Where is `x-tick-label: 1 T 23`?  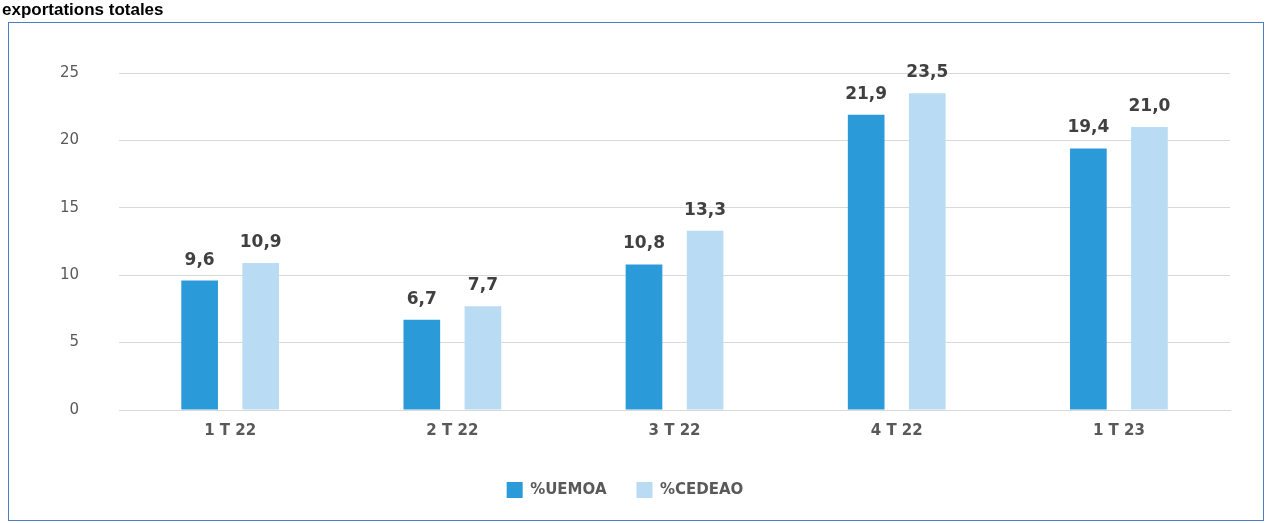
x-tick-label: 1 T 23 is located at coordinates (1118, 429).